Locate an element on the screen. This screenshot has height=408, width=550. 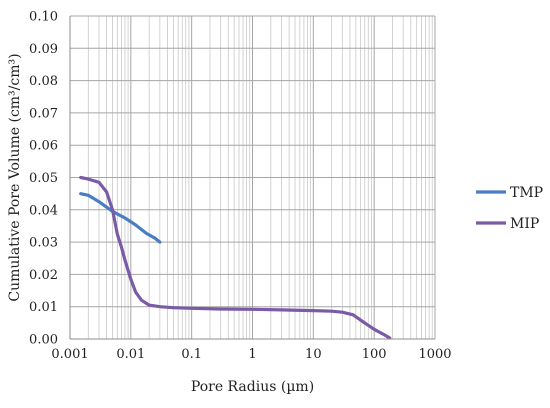
legend: TMP MIP is located at coordinates (509, 208).